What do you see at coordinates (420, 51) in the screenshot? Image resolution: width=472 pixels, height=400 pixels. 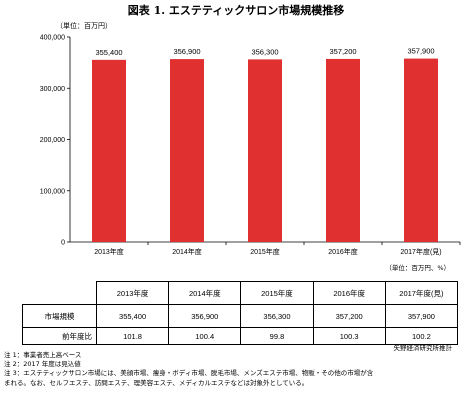 I see `bar-value-label: 357,900` at bounding box center [420, 51].